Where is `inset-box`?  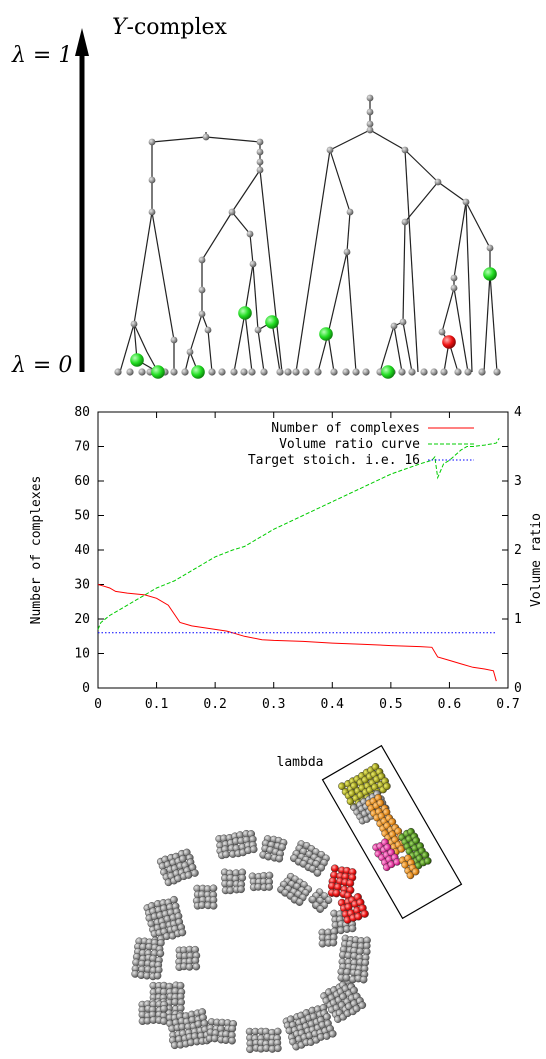 inset-box is located at coordinates (392, 832).